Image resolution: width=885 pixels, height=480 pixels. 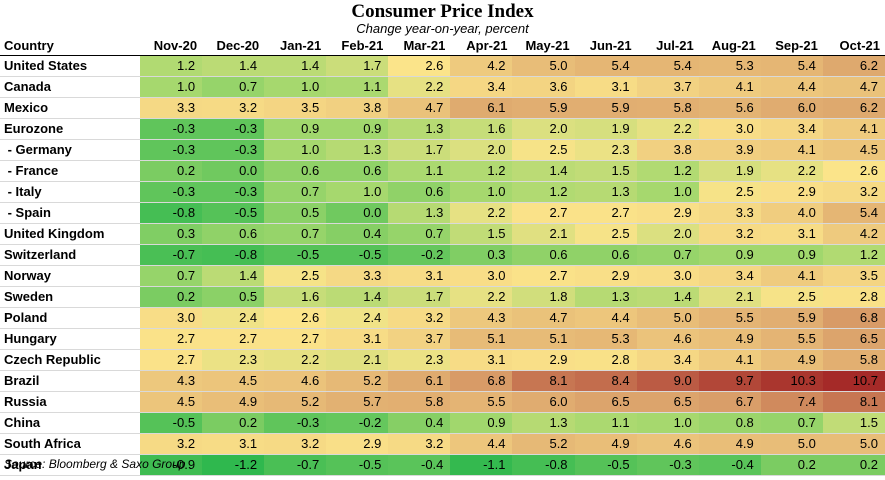 I want to click on heatmap-cell: 6.5, so click(x=667, y=402).